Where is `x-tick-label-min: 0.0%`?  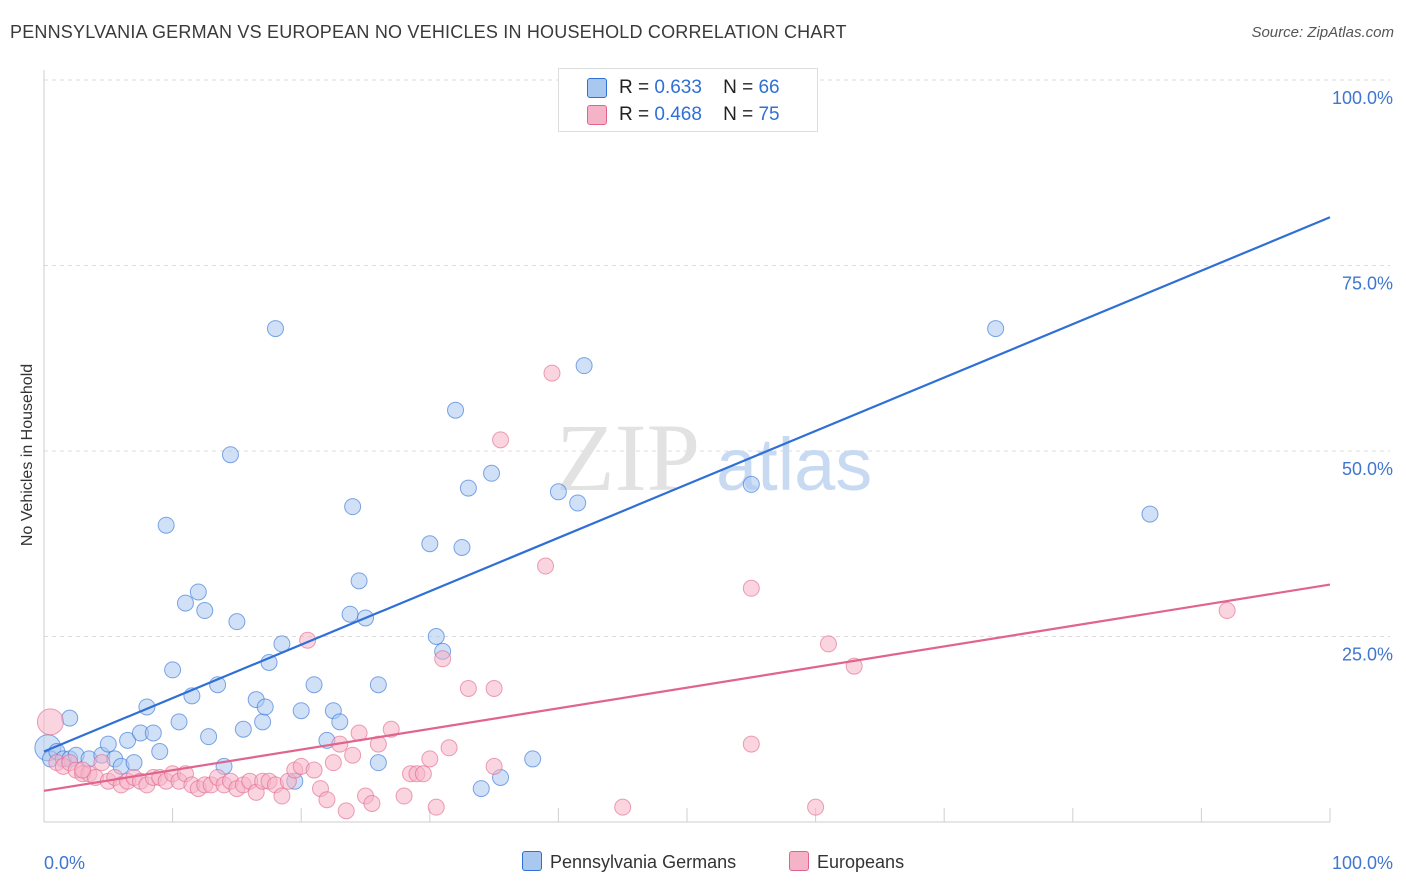
x-tick-label-min: 0.0% is located at coordinates (64, 863).